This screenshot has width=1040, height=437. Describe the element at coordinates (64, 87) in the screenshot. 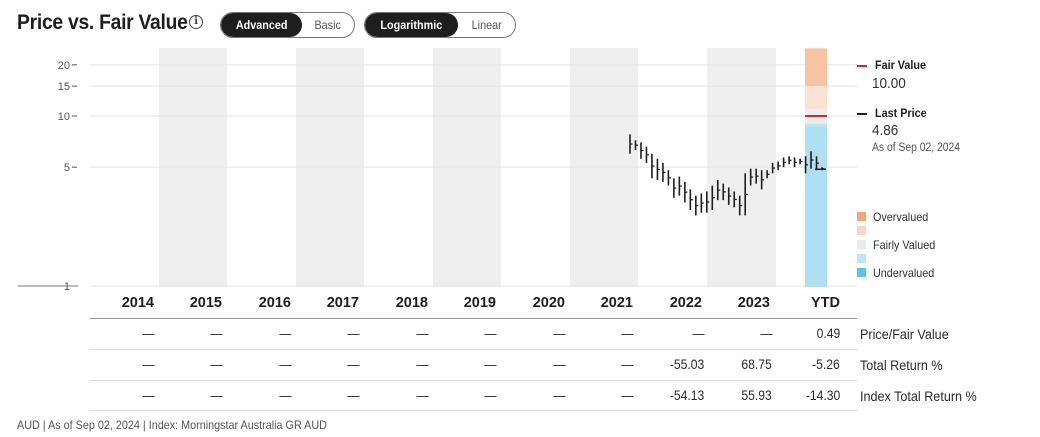

I see `y-tick-label: 15` at that location.